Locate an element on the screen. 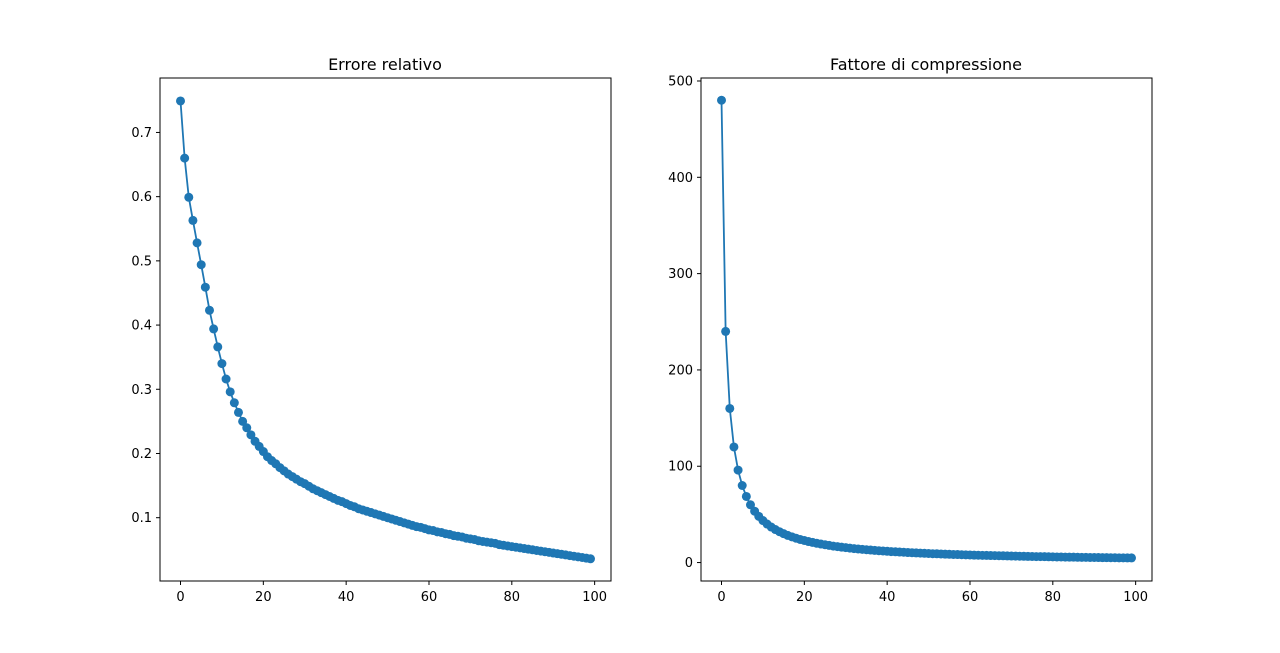  y-tick-label: 300 is located at coordinates (680, 274).